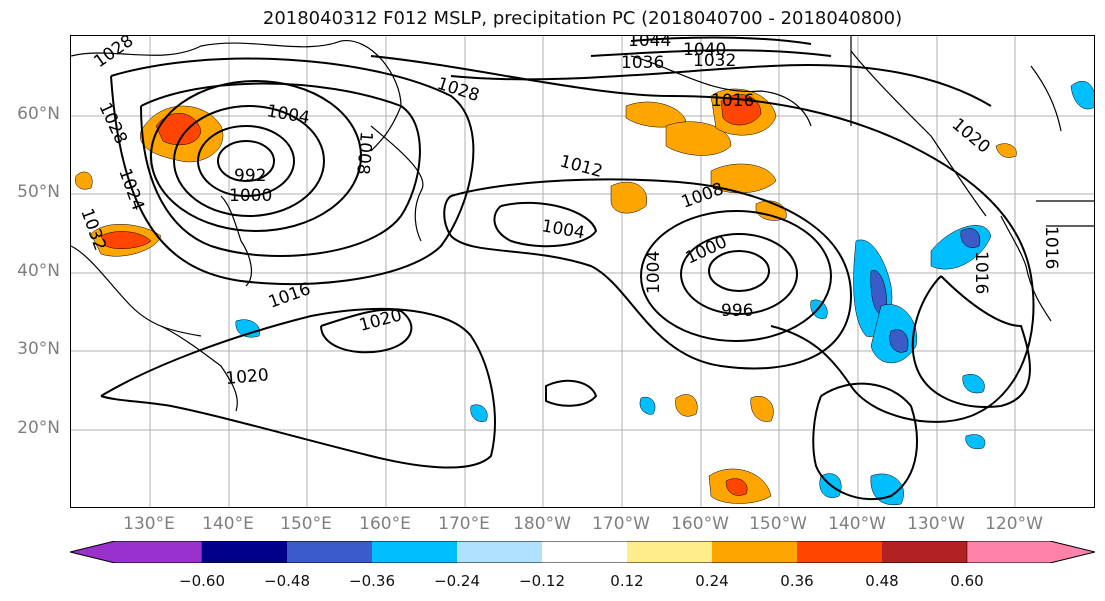 This screenshot has height=601, width=1105. What do you see at coordinates (250, 176) in the screenshot?
I see `isobar-label: 992` at bounding box center [250, 176].